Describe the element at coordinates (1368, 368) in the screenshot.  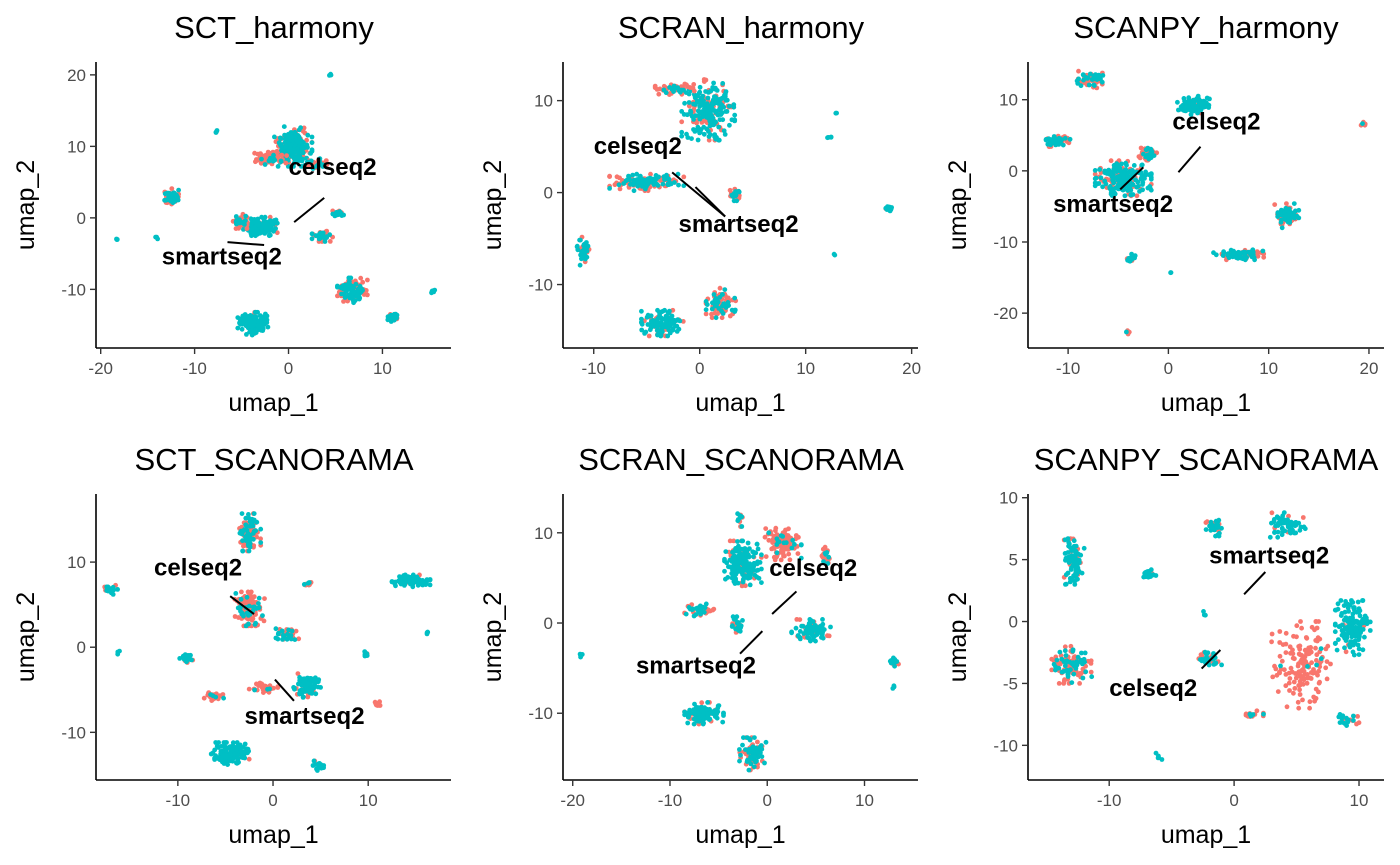
I see `x-tick-label: 20` at that location.